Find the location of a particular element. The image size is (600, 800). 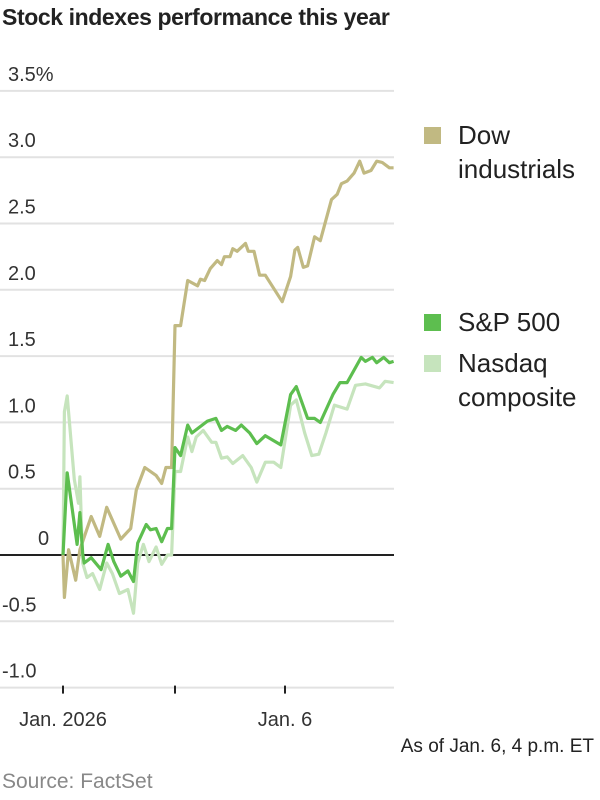

y-tick-label: -1.0 is located at coordinates (19, 672).